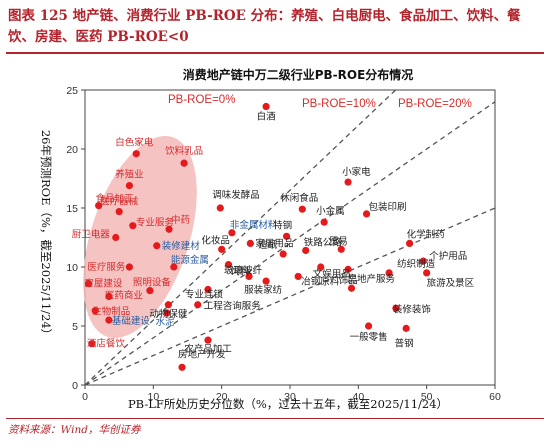 The image size is (550, 446). What do you see at coordinates (184, 151) in the screenshot?
I see `point-label: 饮料乳品` at bounding box center [184, 151].